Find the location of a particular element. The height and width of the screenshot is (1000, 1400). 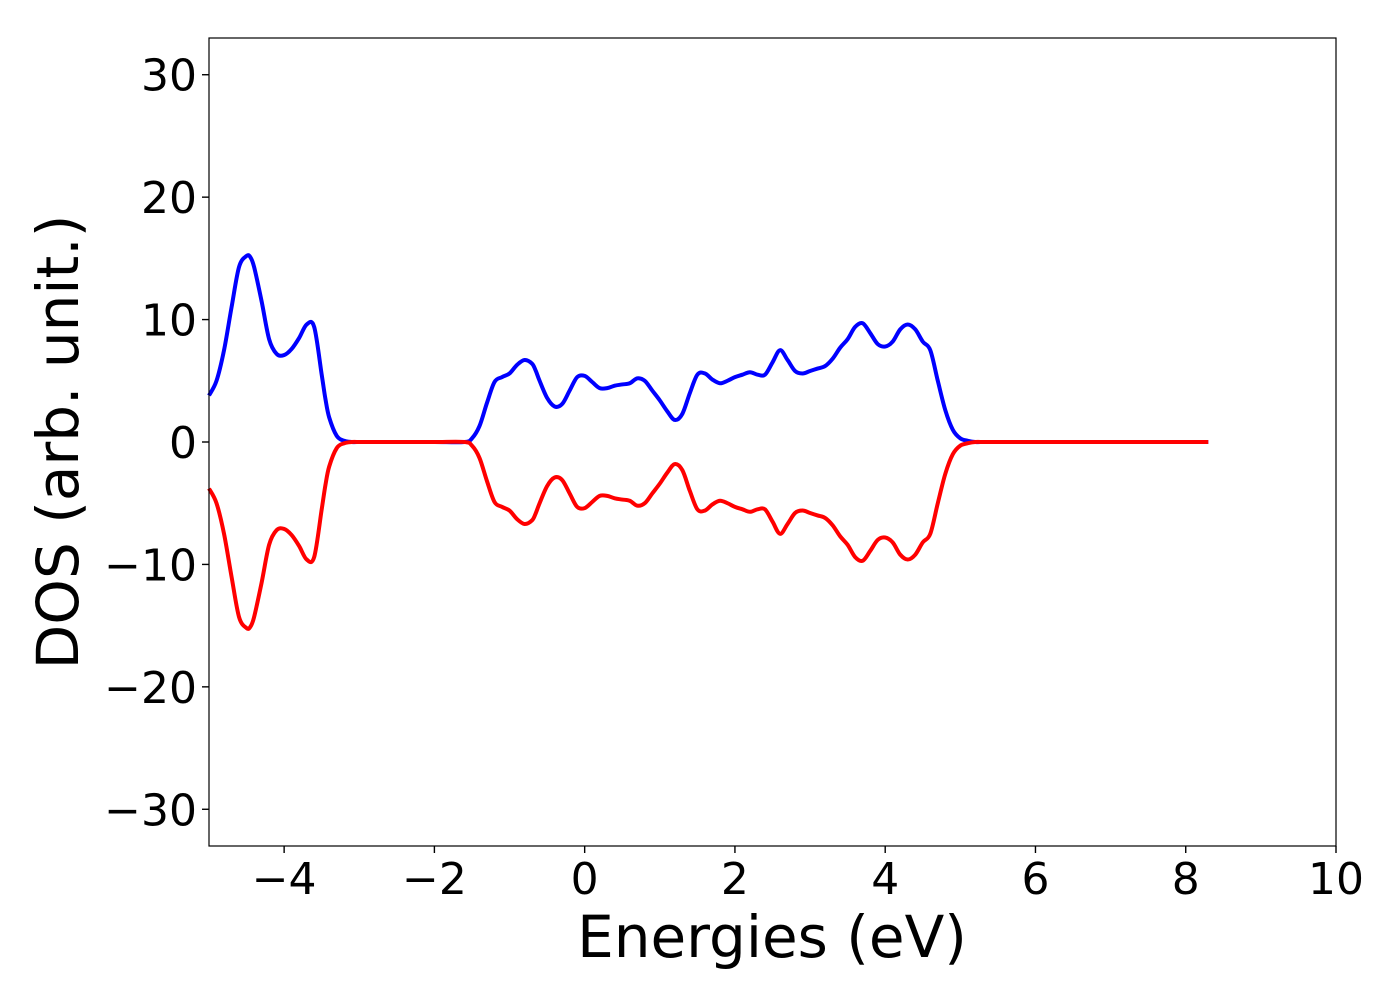

x-axis-label: Energies (eV) is located at coordinates (772, 937).